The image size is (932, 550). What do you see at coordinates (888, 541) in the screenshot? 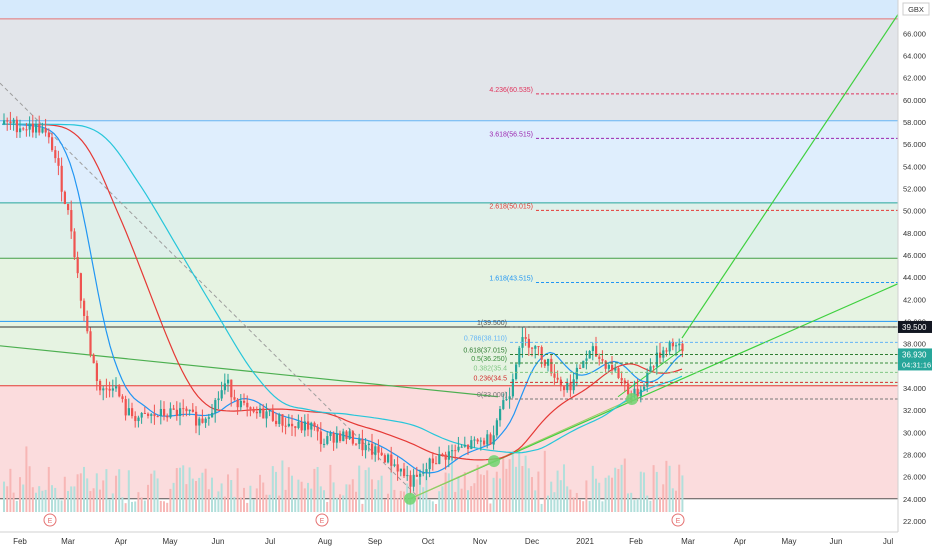
I see `x-tick-label-17: Jul` at bounding box center [888, 541].